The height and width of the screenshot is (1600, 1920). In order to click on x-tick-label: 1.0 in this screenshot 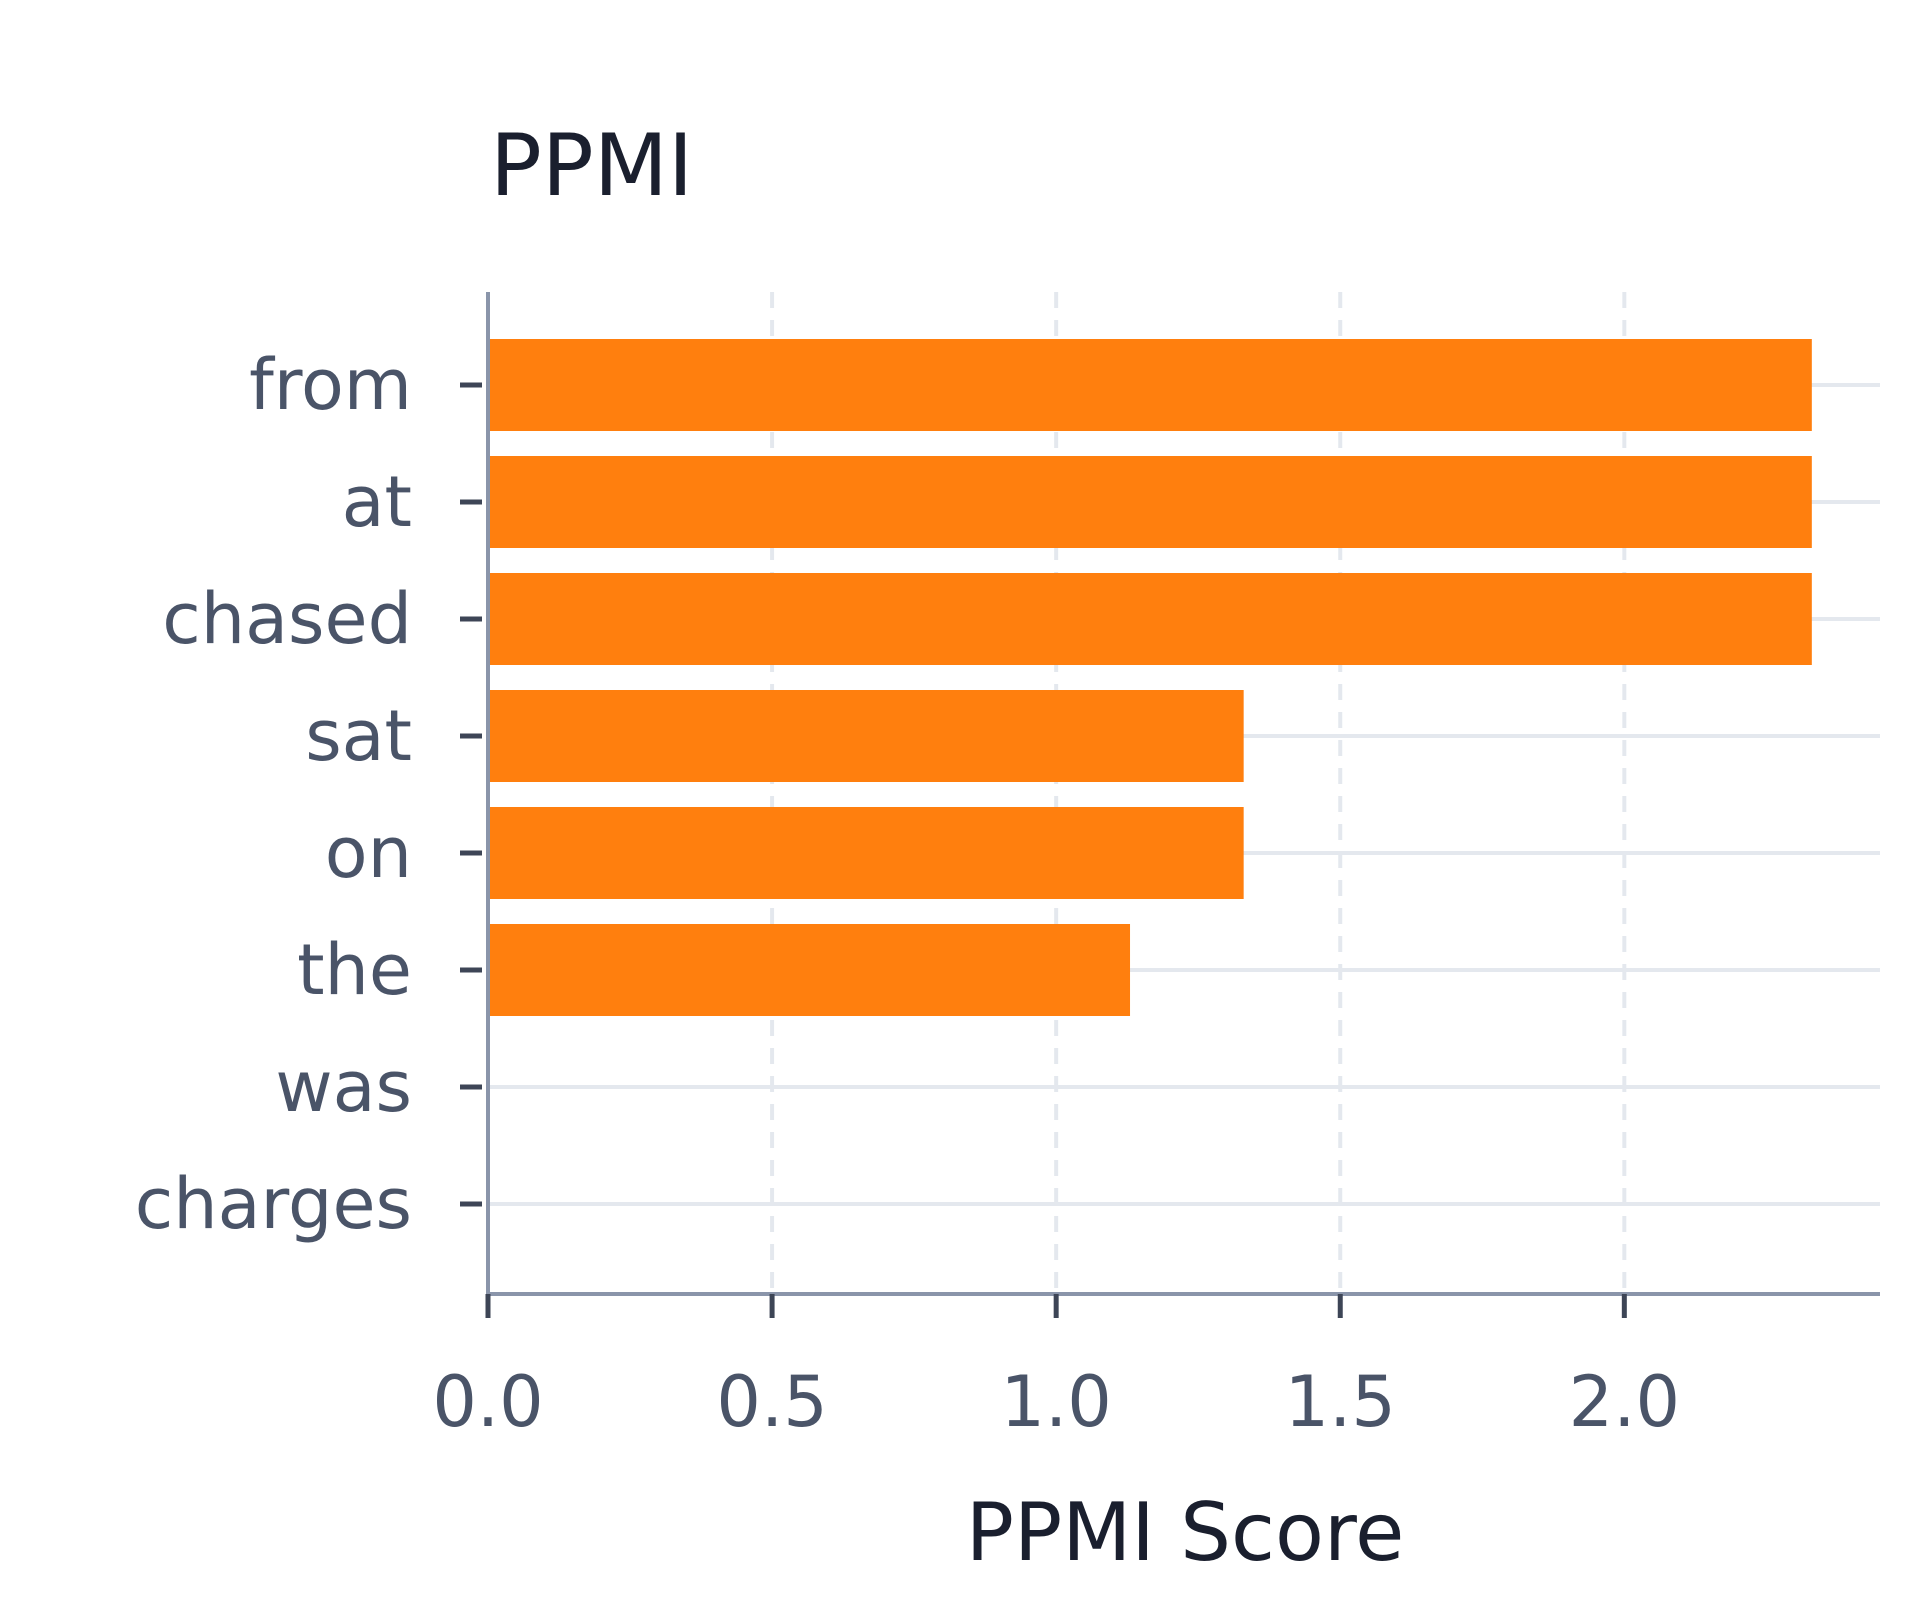, I will do `click(1055, 1402)`.